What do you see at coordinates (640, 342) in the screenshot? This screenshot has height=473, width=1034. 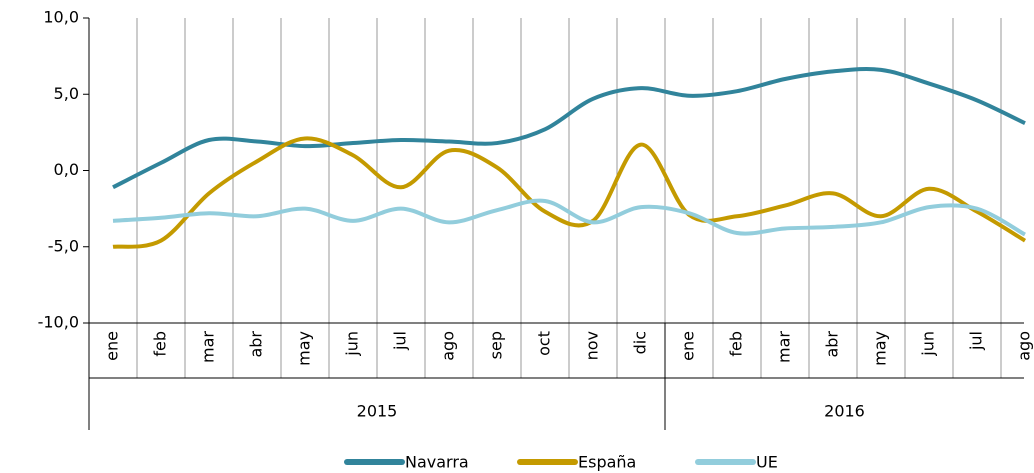 I see `x-tick-label: dic` at bounding box center [640, 342].